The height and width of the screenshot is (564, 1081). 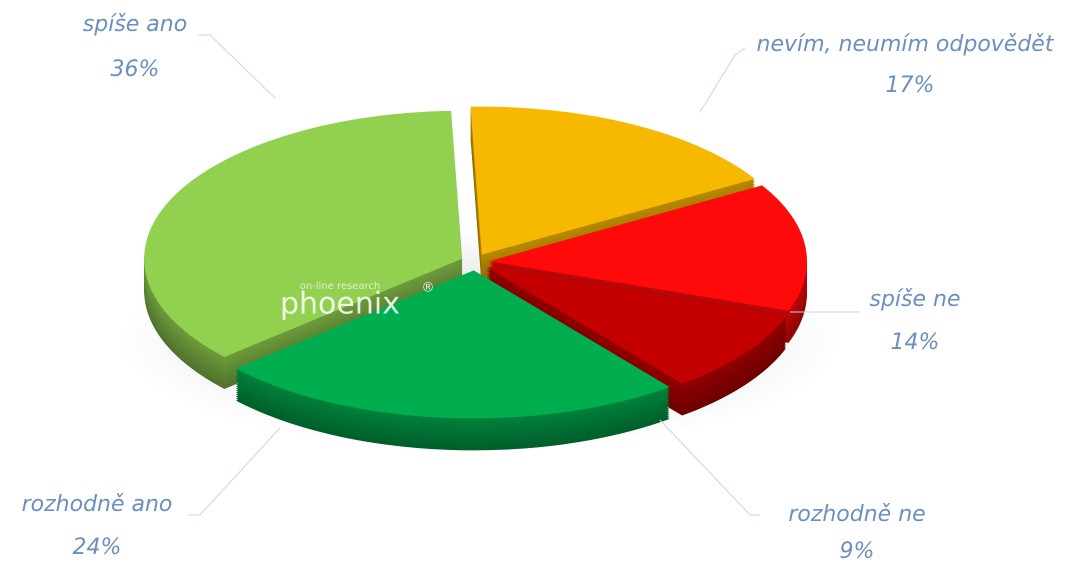 What do you see at coordinates (915, 342) in the screenshot?
I see `value-label: 14%` at bounding box center [915, 342].